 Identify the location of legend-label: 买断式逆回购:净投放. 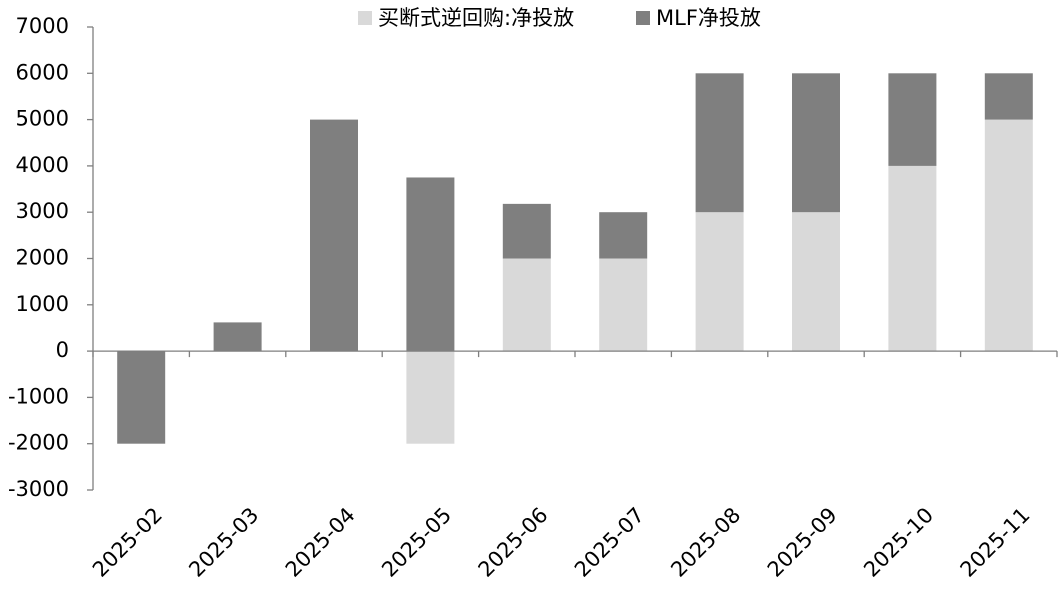
(476, 18).